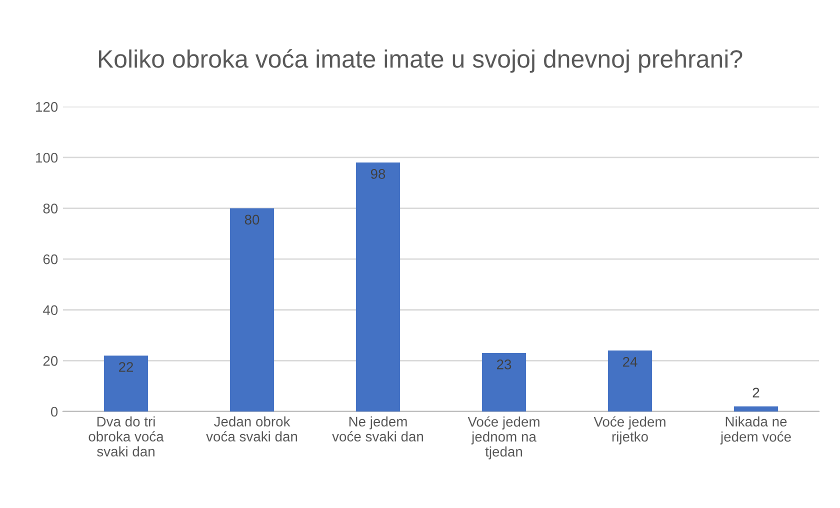 This screenshot has width=840, height=508. Describe the element at coordinates (54, 411) in the screenshot. I see `y-tick-label: 0` at that location.